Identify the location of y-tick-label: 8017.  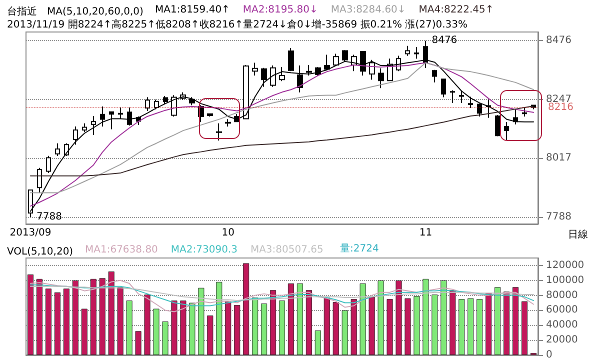
(559, 158).